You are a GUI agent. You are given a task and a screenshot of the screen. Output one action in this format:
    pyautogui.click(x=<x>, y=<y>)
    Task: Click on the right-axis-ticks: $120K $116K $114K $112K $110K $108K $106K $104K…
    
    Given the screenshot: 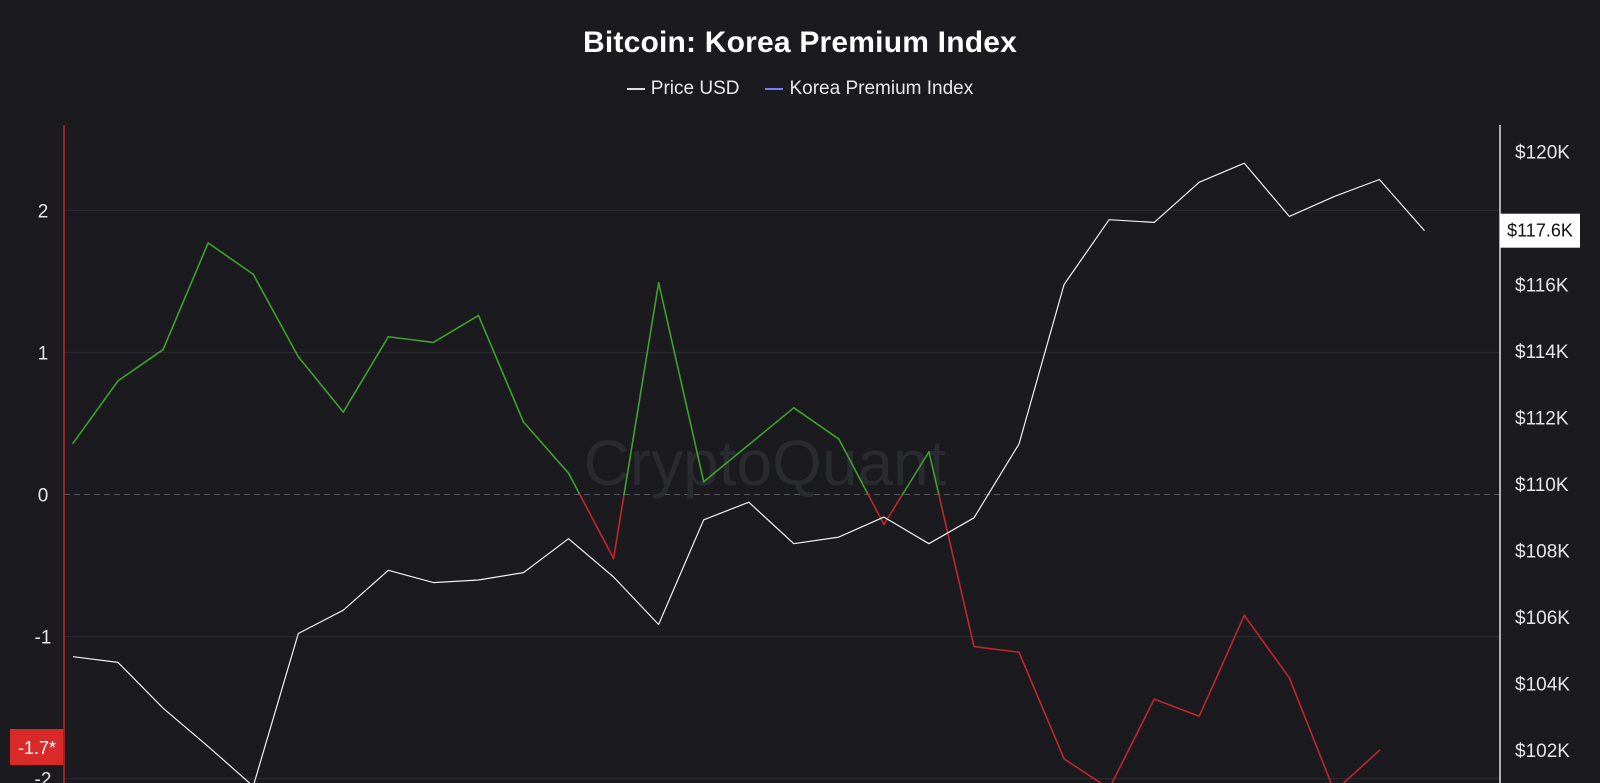 What is the action you would take?
    pyautogui.click(x=1542, y=452)
    